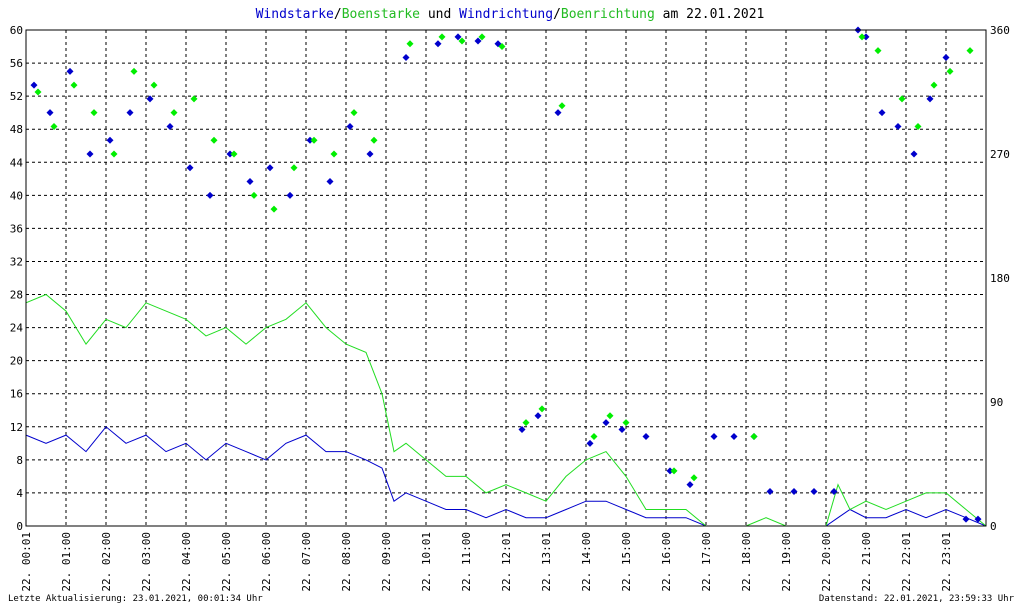  I want to click on y-left-tick-label: 20, so click(16, 361).